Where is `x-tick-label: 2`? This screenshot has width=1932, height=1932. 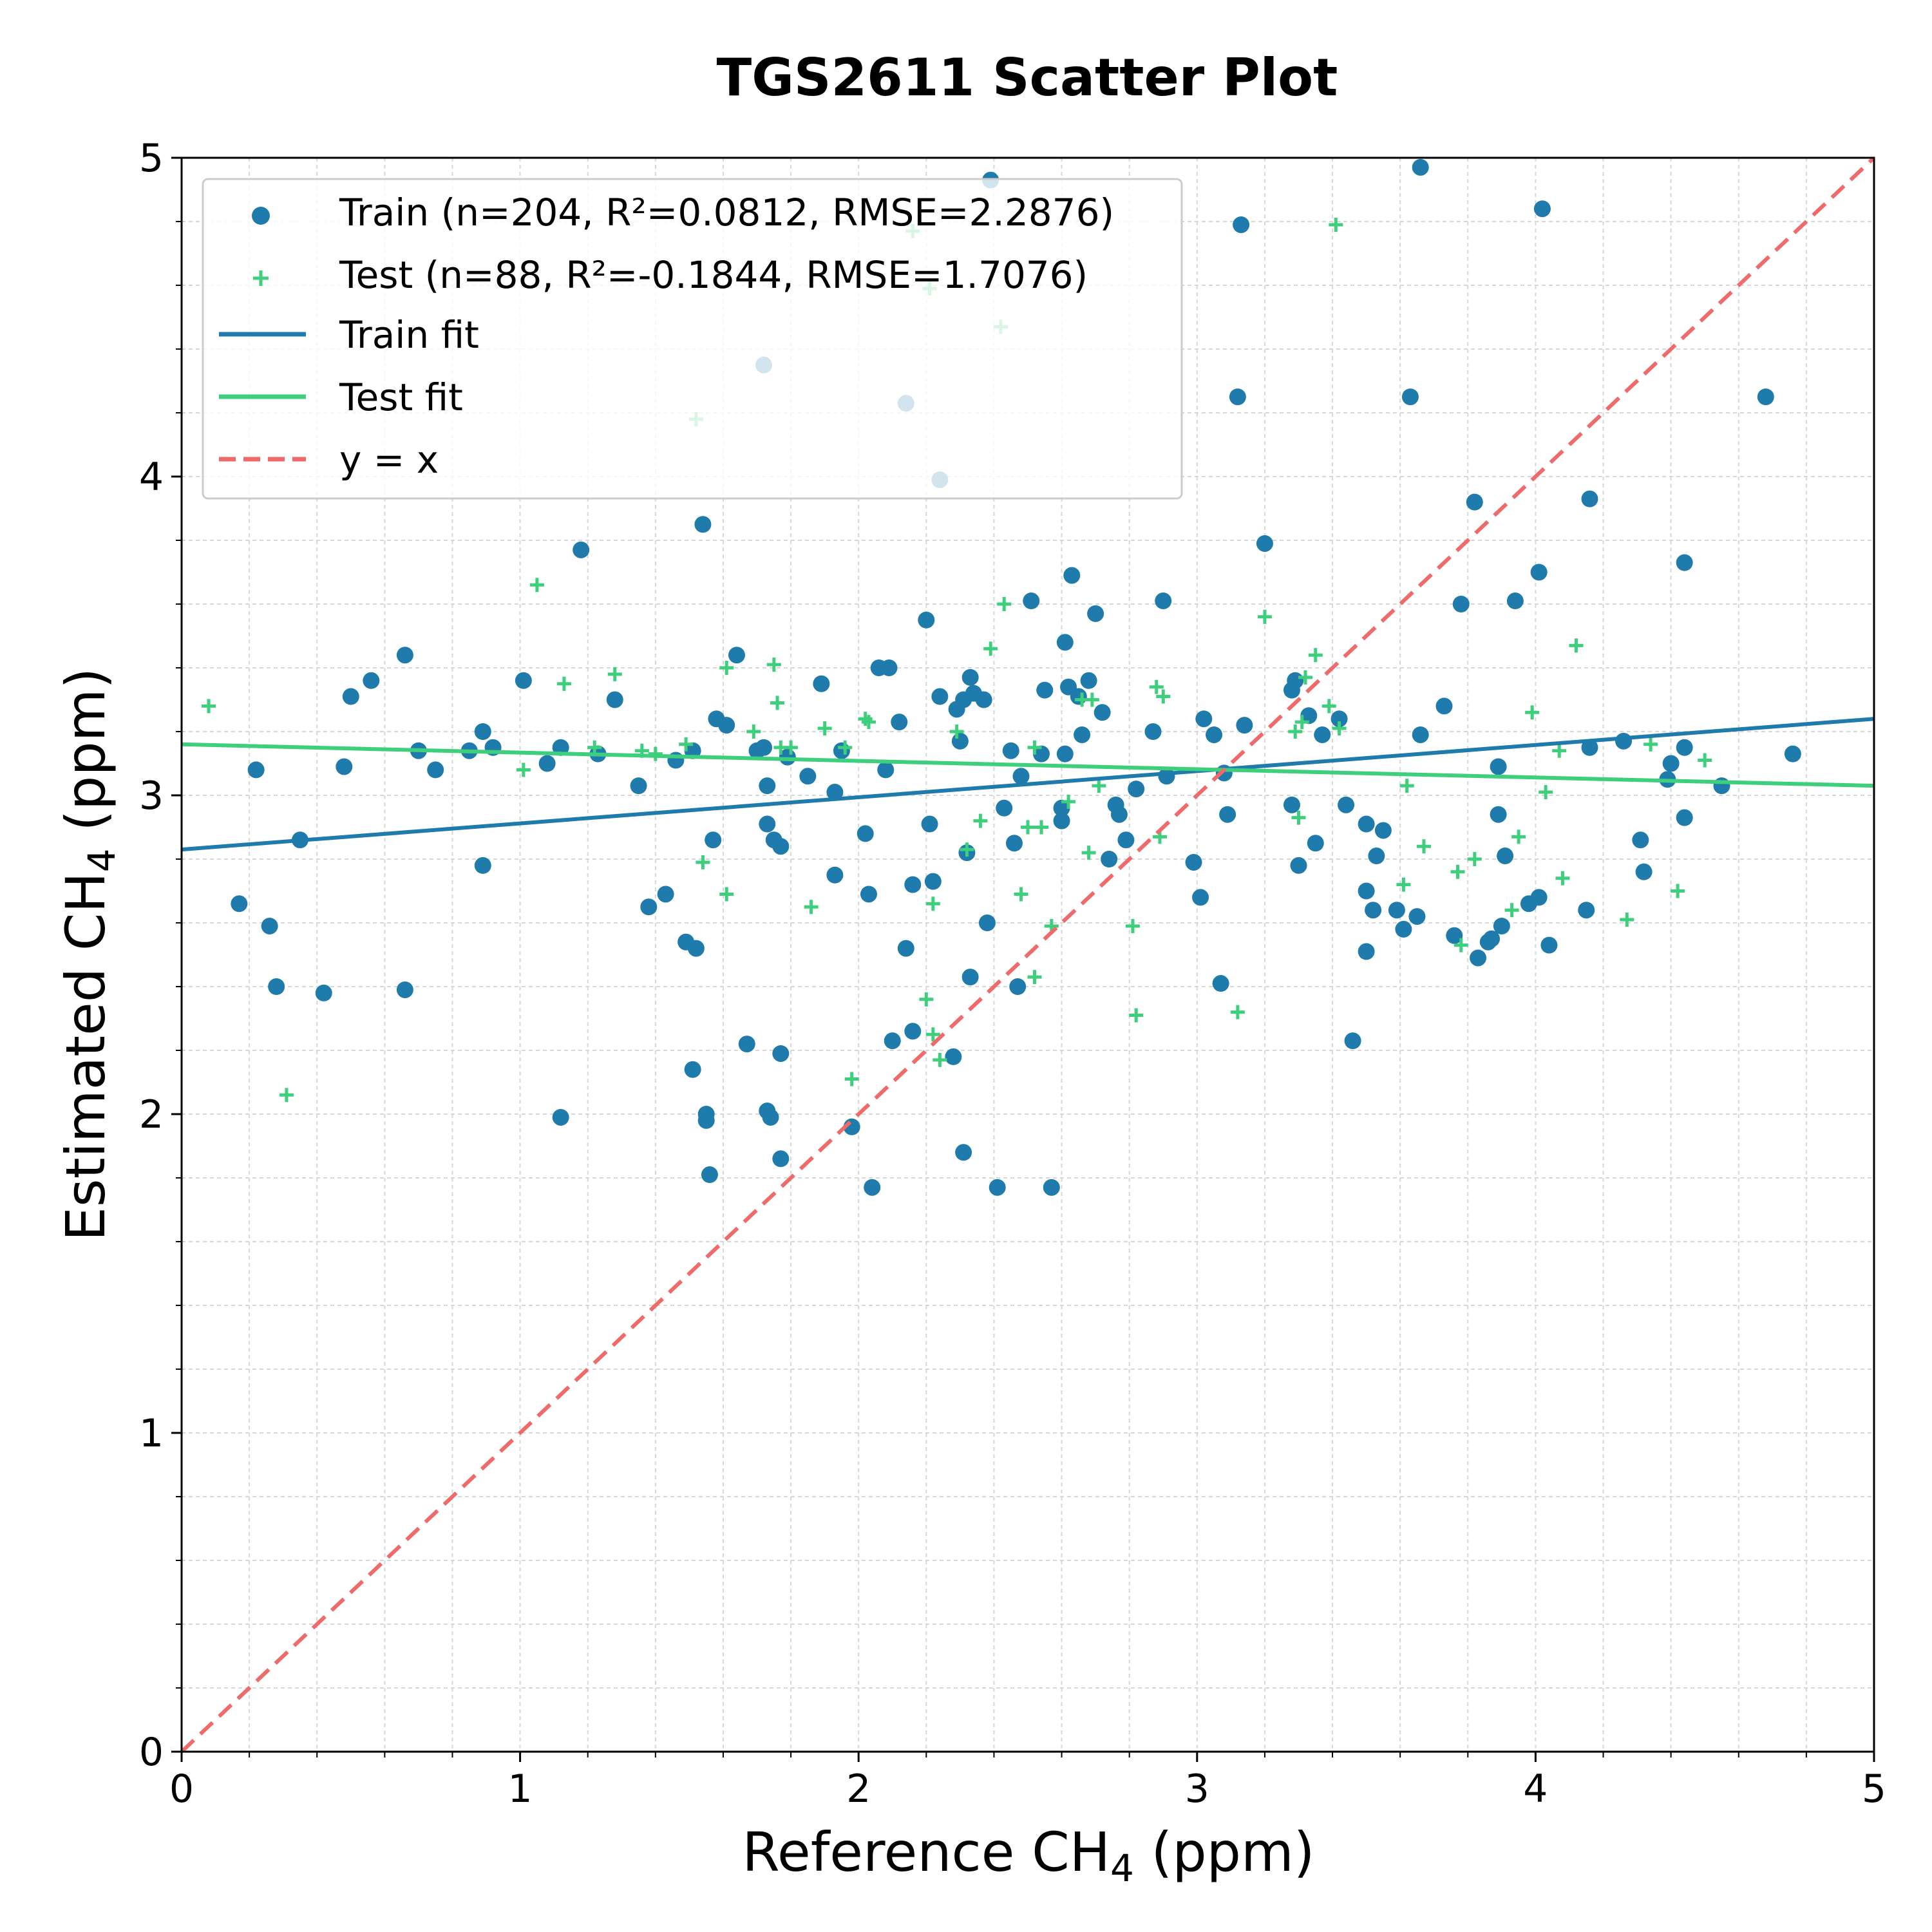 x-tick-label: 2 is located at coordinates (858, 1789).